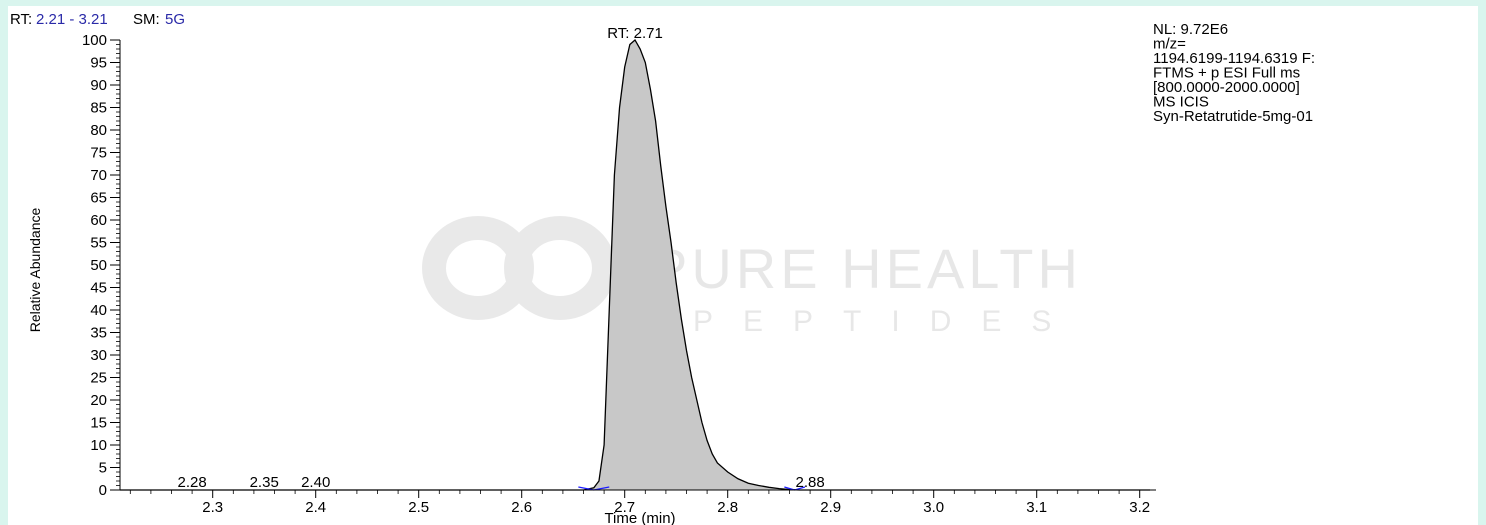 This screenshot has height=525, width=1486. I want to click on info-line: Syn-Retatrutide-5mg-01, so click(1233, 116).